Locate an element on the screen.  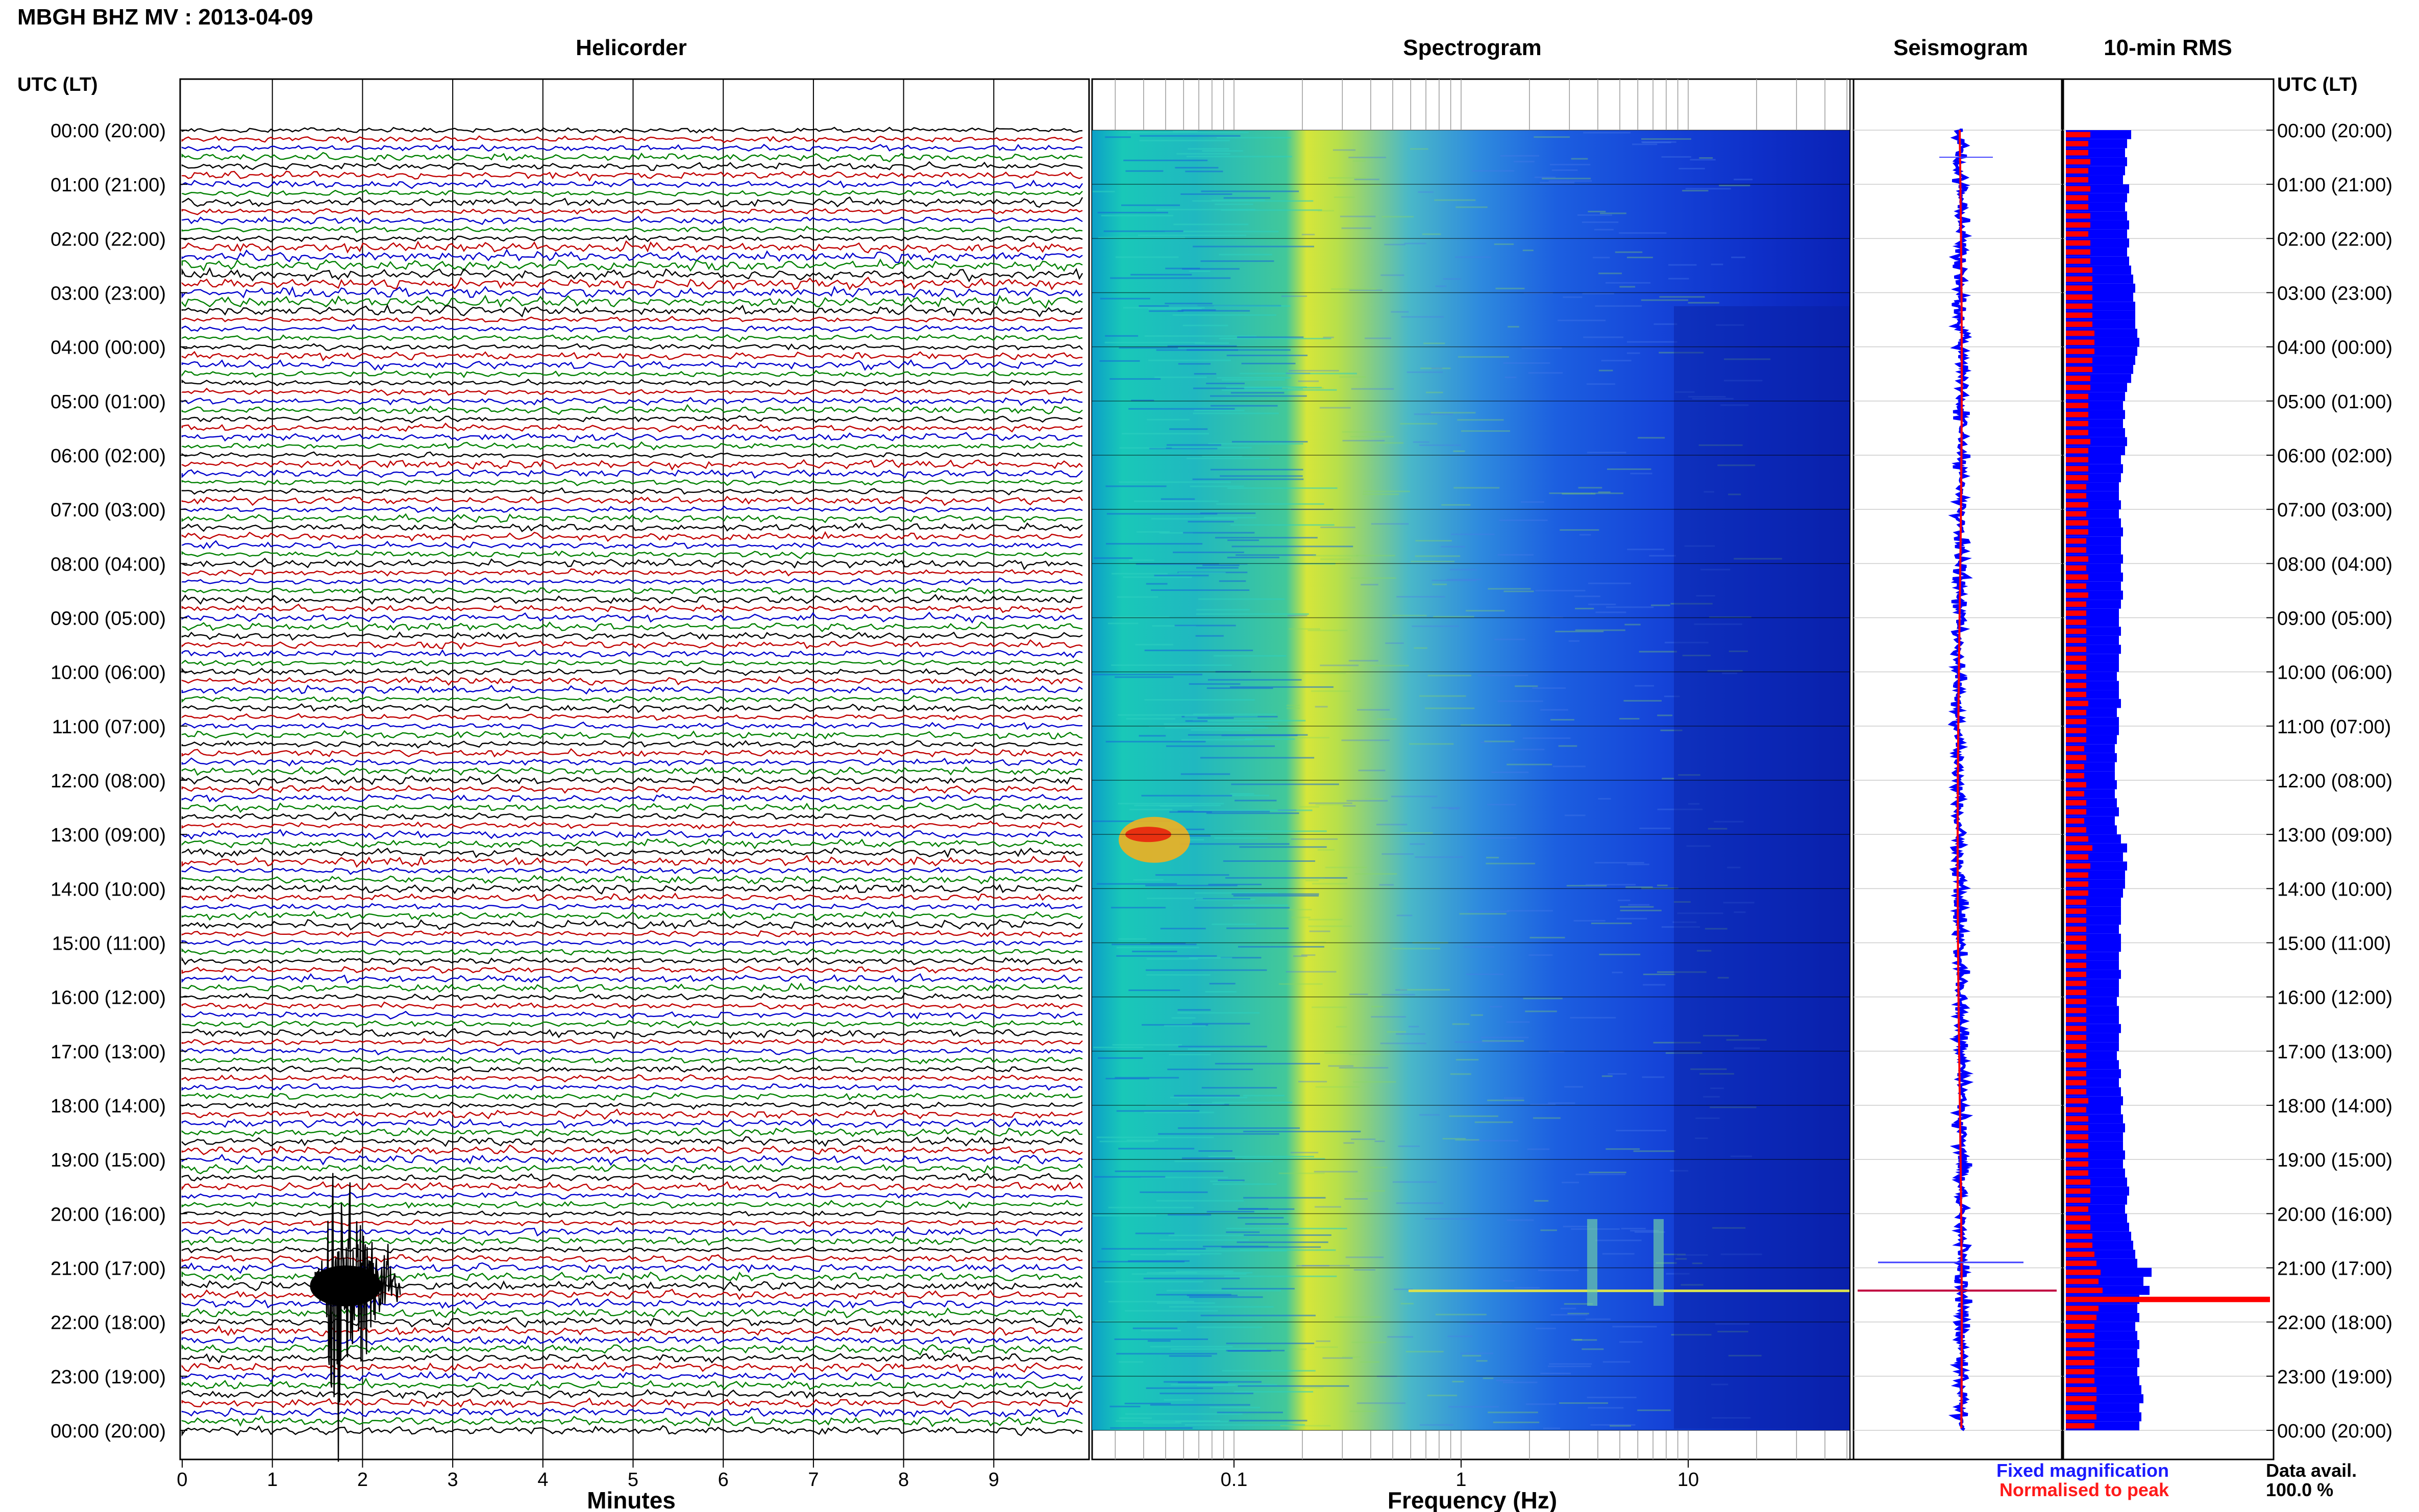
time-tick-label-right: 14:00 (10:00) is located at coordinates (2334, 889).